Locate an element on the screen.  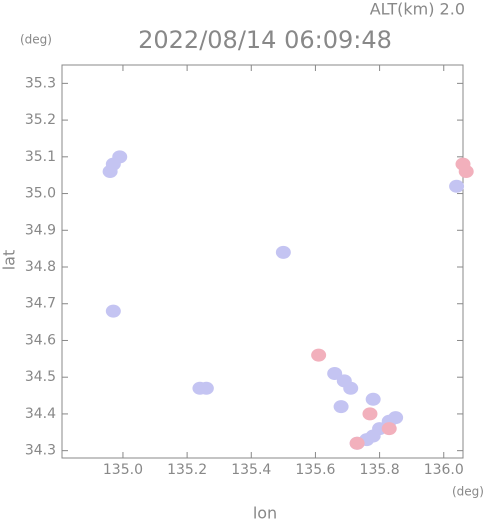
y-tick-label: 35.0 is located at coordinates (40, 194).